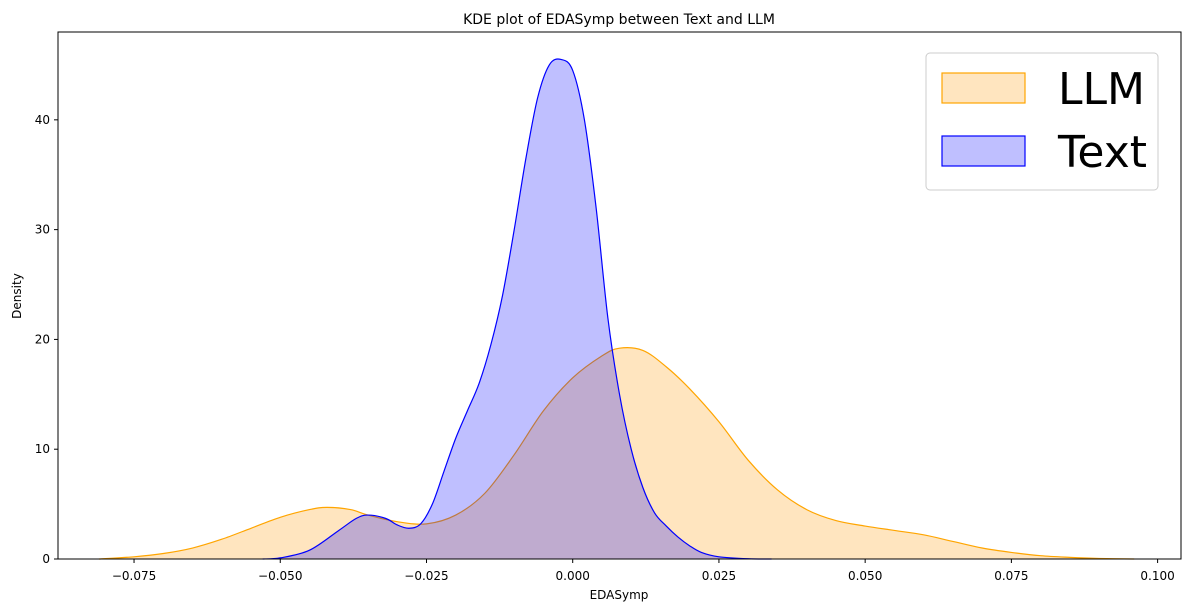 The height and width of the screenshot is (612, 1189). Describe the element at coordinates (865, 576) in the screenshot. I see `x-tick-label: 0.050` at that location.